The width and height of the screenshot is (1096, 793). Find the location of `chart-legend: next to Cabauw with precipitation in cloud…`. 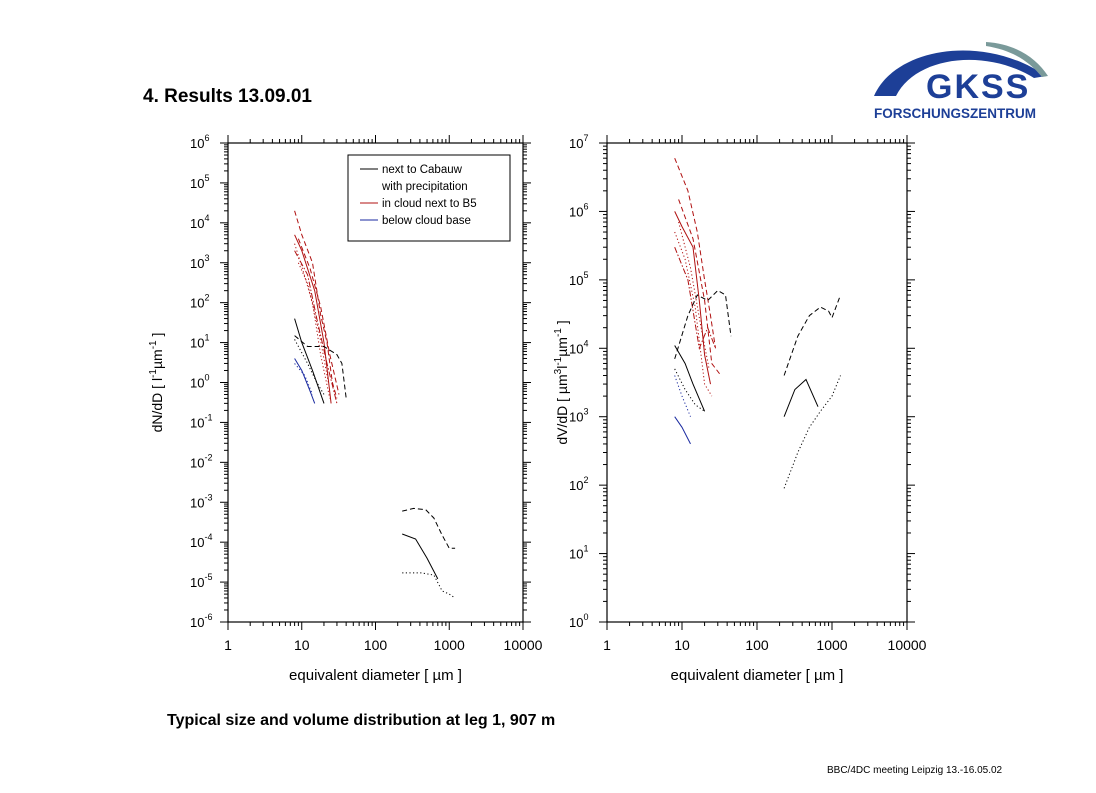

chart-legend: next to Cabauw with precipitation in cloud… is located at coordinates (429, 198).